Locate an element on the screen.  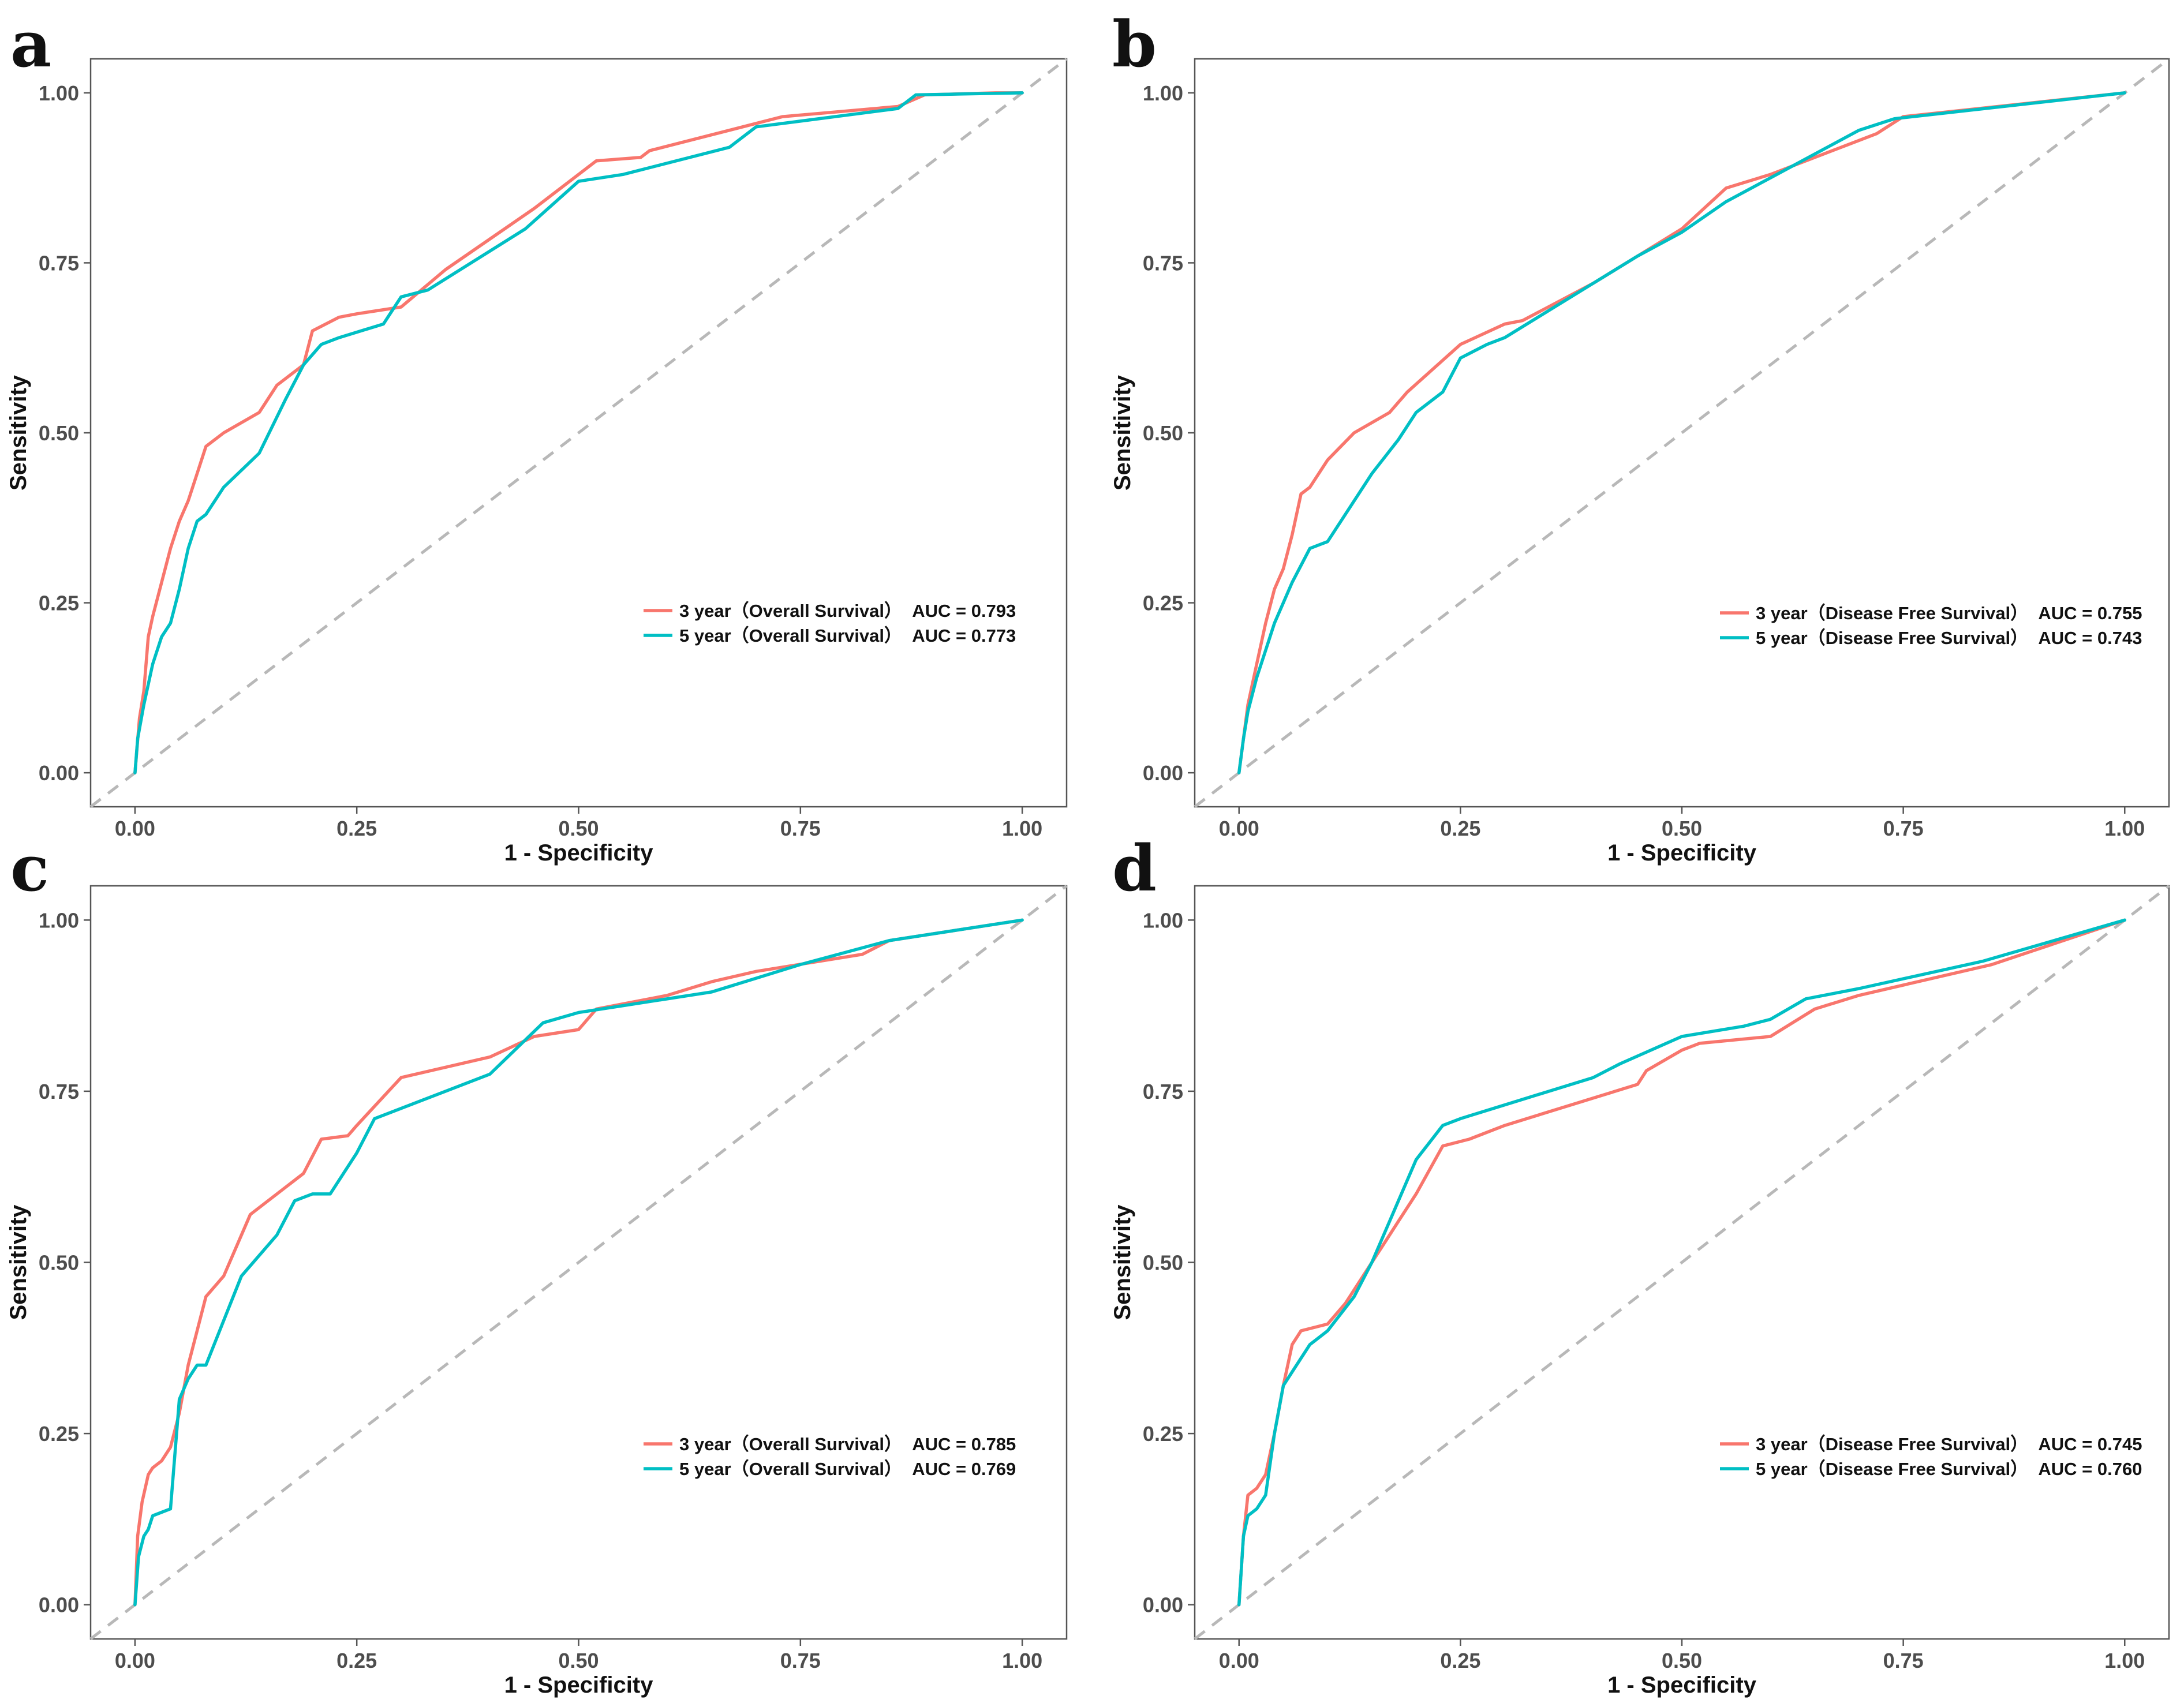
legend-label: 3 year（Overall Survival） AUC = 0.793 is located at coordinates (847, 611).